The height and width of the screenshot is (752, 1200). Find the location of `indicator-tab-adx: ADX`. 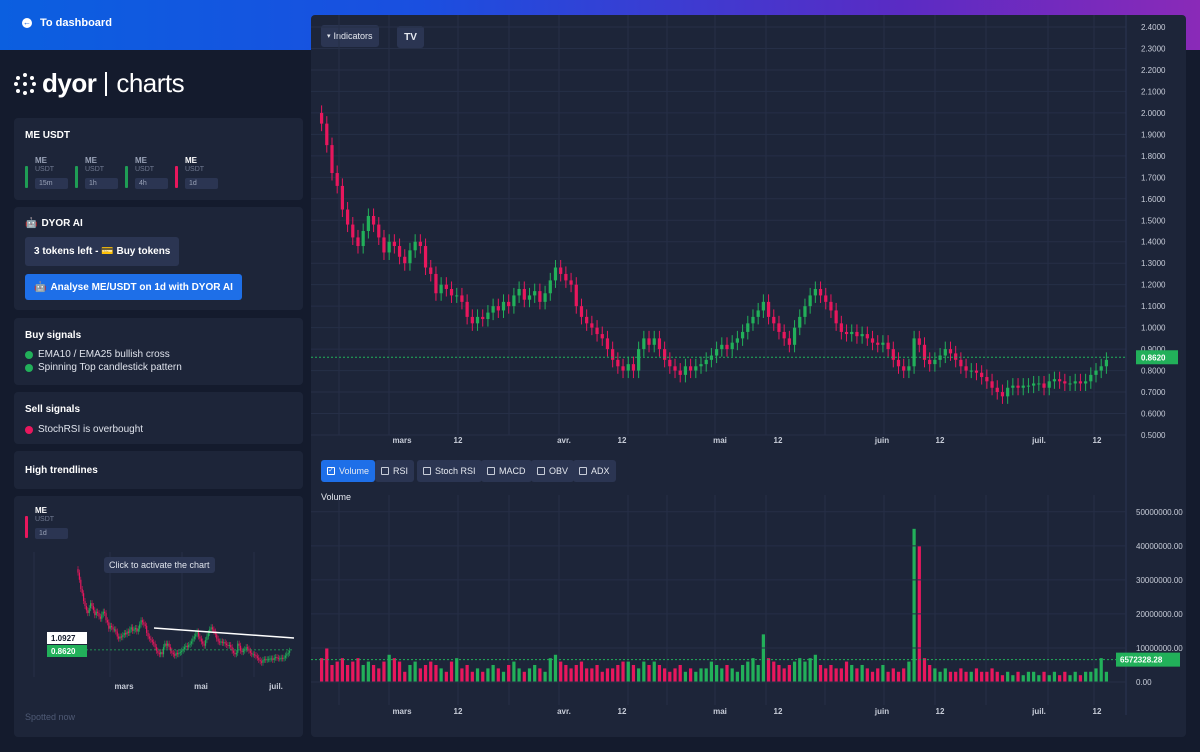

indicator-tab-adx: ADX is located at coordinates (594, 471).